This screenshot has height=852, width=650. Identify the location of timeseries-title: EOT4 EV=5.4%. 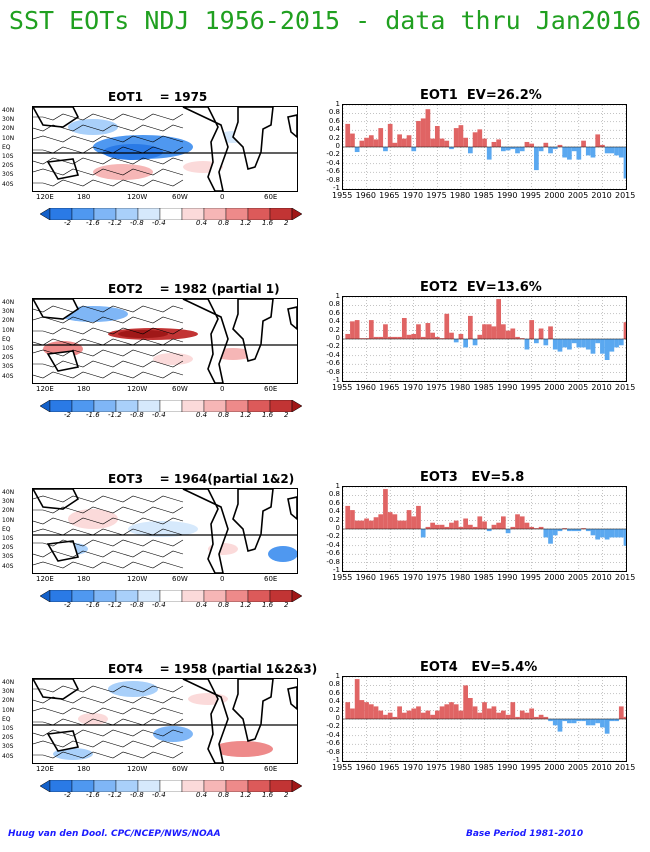
(479, 667).